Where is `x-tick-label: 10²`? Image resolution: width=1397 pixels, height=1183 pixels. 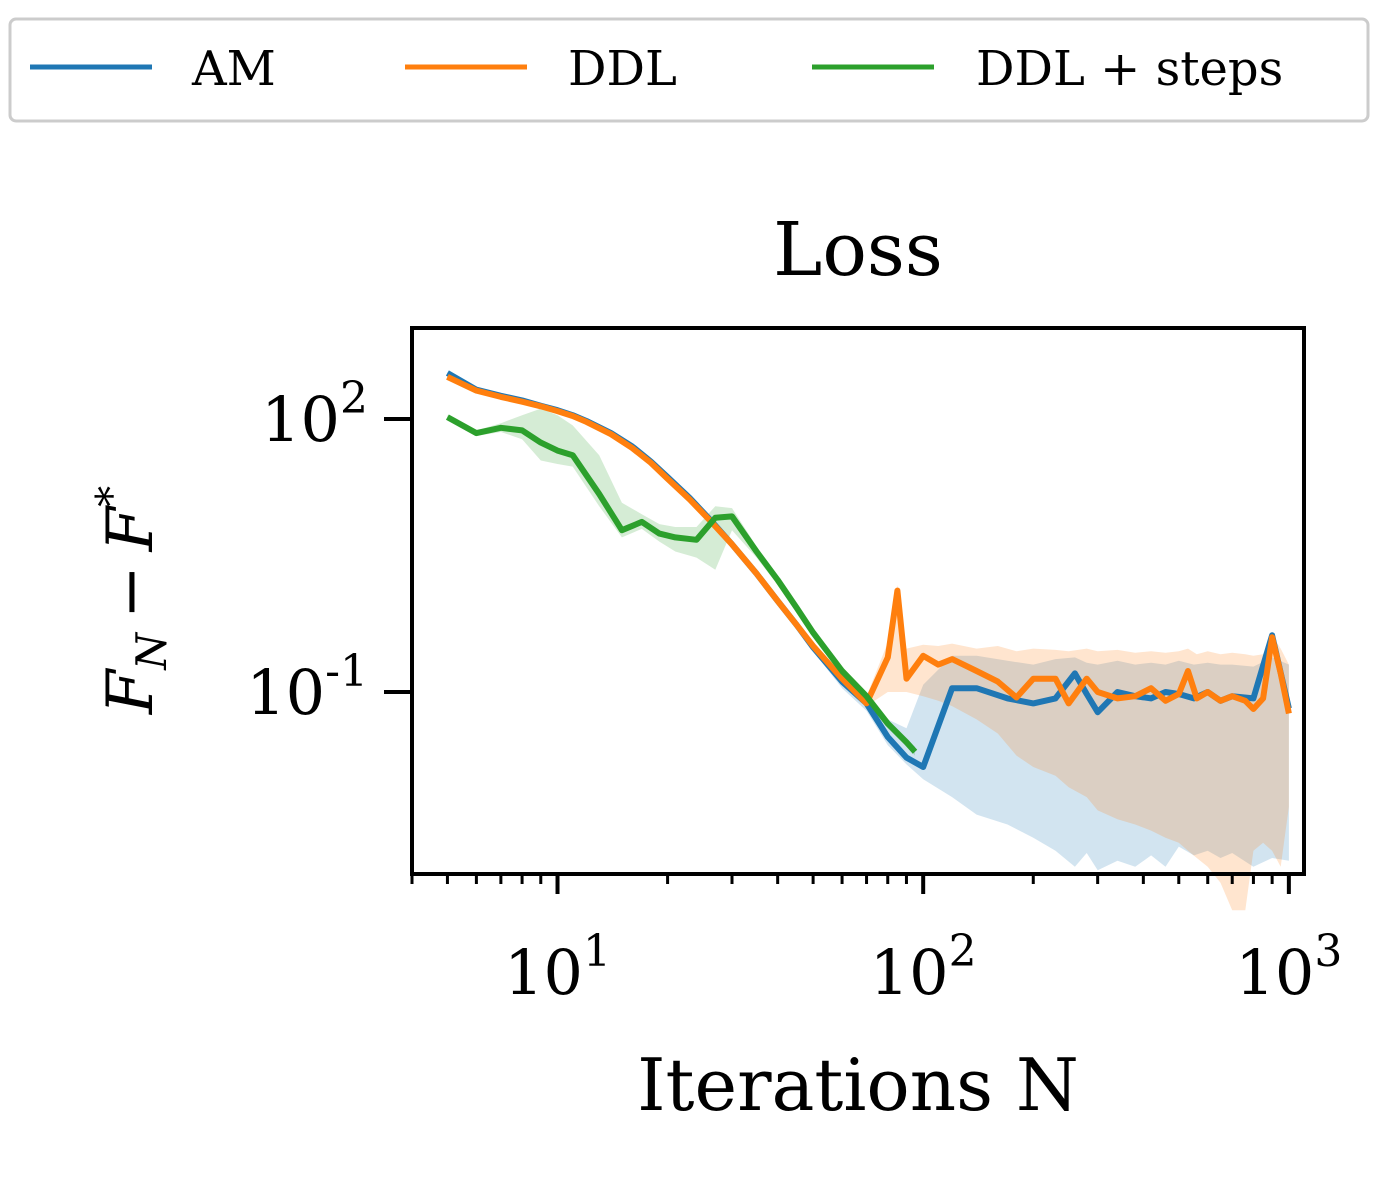 x-tick-label: 10² is located at coordinates (923, 967).